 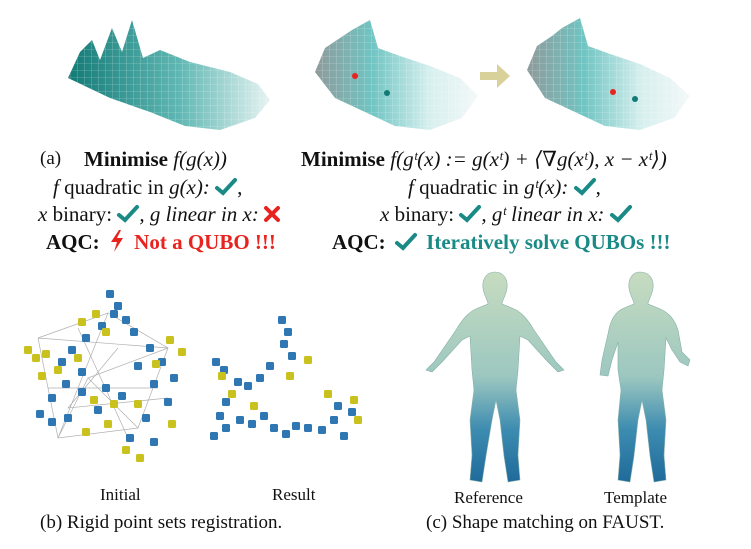 What do you see at coordinates (501, 242) in the screenshot?
I see `right-aqc: AQC: Iteratively solve QUBOs !!!` at bounding box center [501, 242].